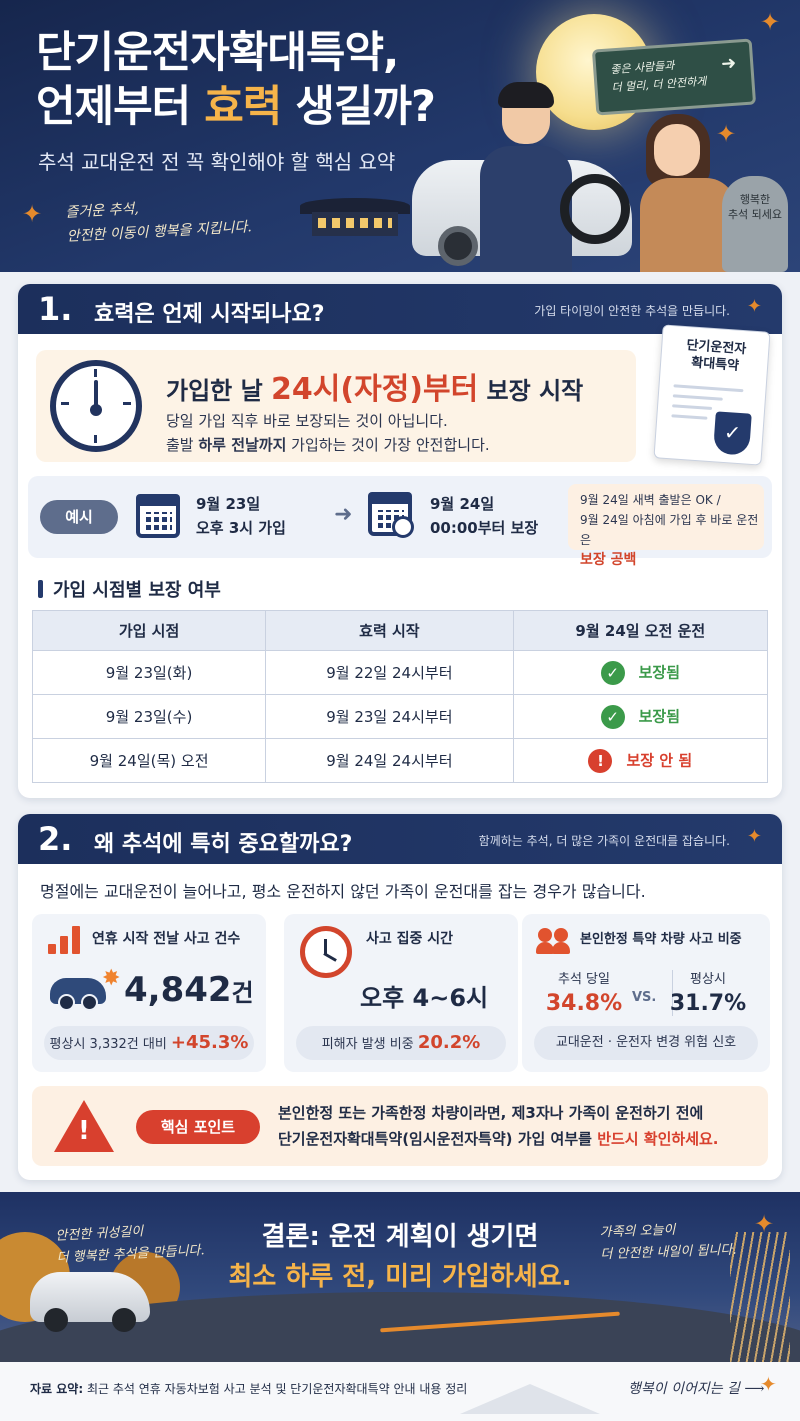 This screenshot has width=800, height=1421. I want to click on table-header: 9월 24일 오전 운전, so click(640, 630).